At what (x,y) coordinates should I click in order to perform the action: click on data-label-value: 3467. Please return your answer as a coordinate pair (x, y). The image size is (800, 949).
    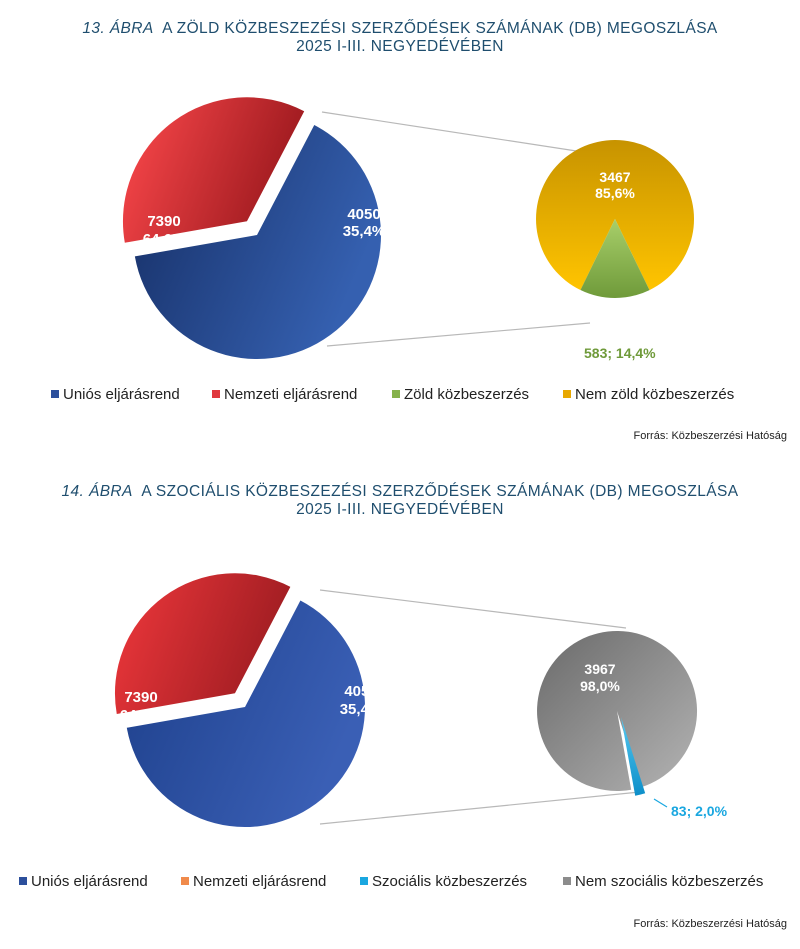
    Looking at the image, I should click on (614, 177).